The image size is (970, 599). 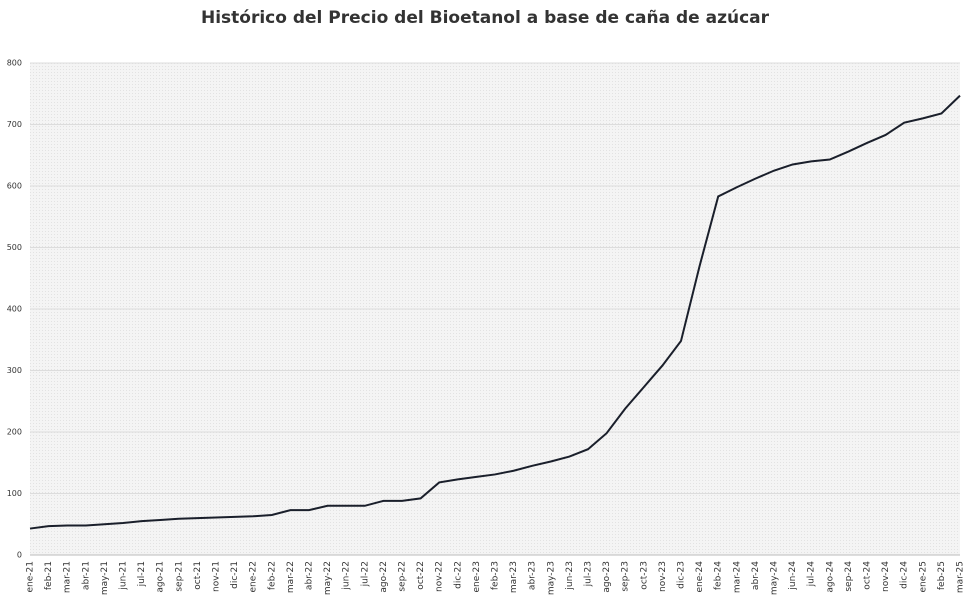 I want to click on x-tick-label: ene-23, so click(x=477, y=576).